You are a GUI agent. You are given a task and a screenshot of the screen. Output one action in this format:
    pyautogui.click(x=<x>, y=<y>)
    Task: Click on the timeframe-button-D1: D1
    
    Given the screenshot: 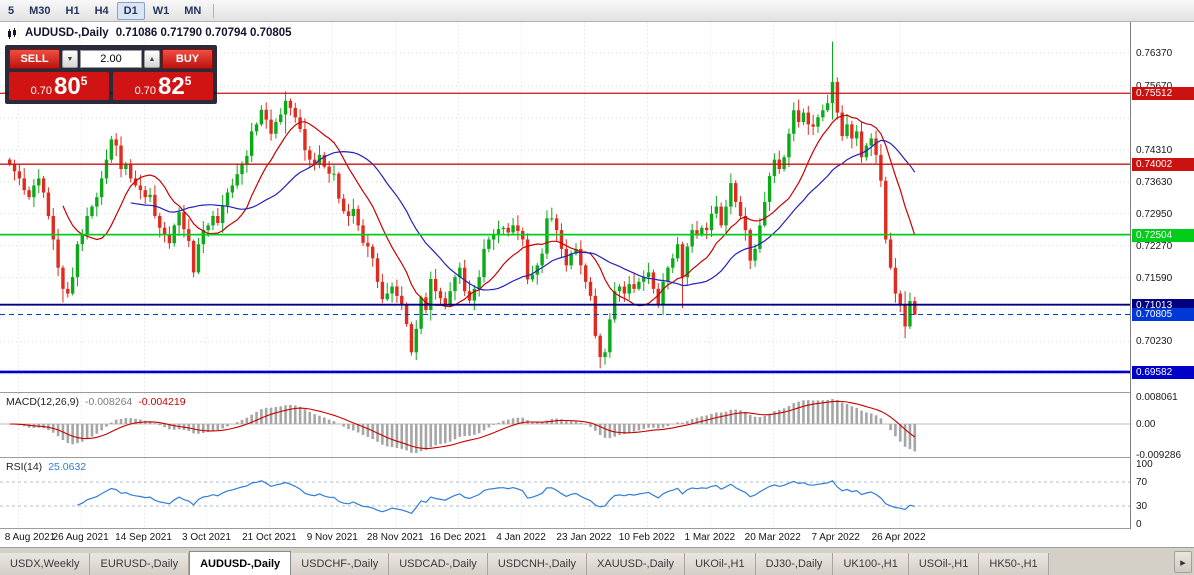 What is the action you would take?
    pyautogui.click(x=130, y=10)
    